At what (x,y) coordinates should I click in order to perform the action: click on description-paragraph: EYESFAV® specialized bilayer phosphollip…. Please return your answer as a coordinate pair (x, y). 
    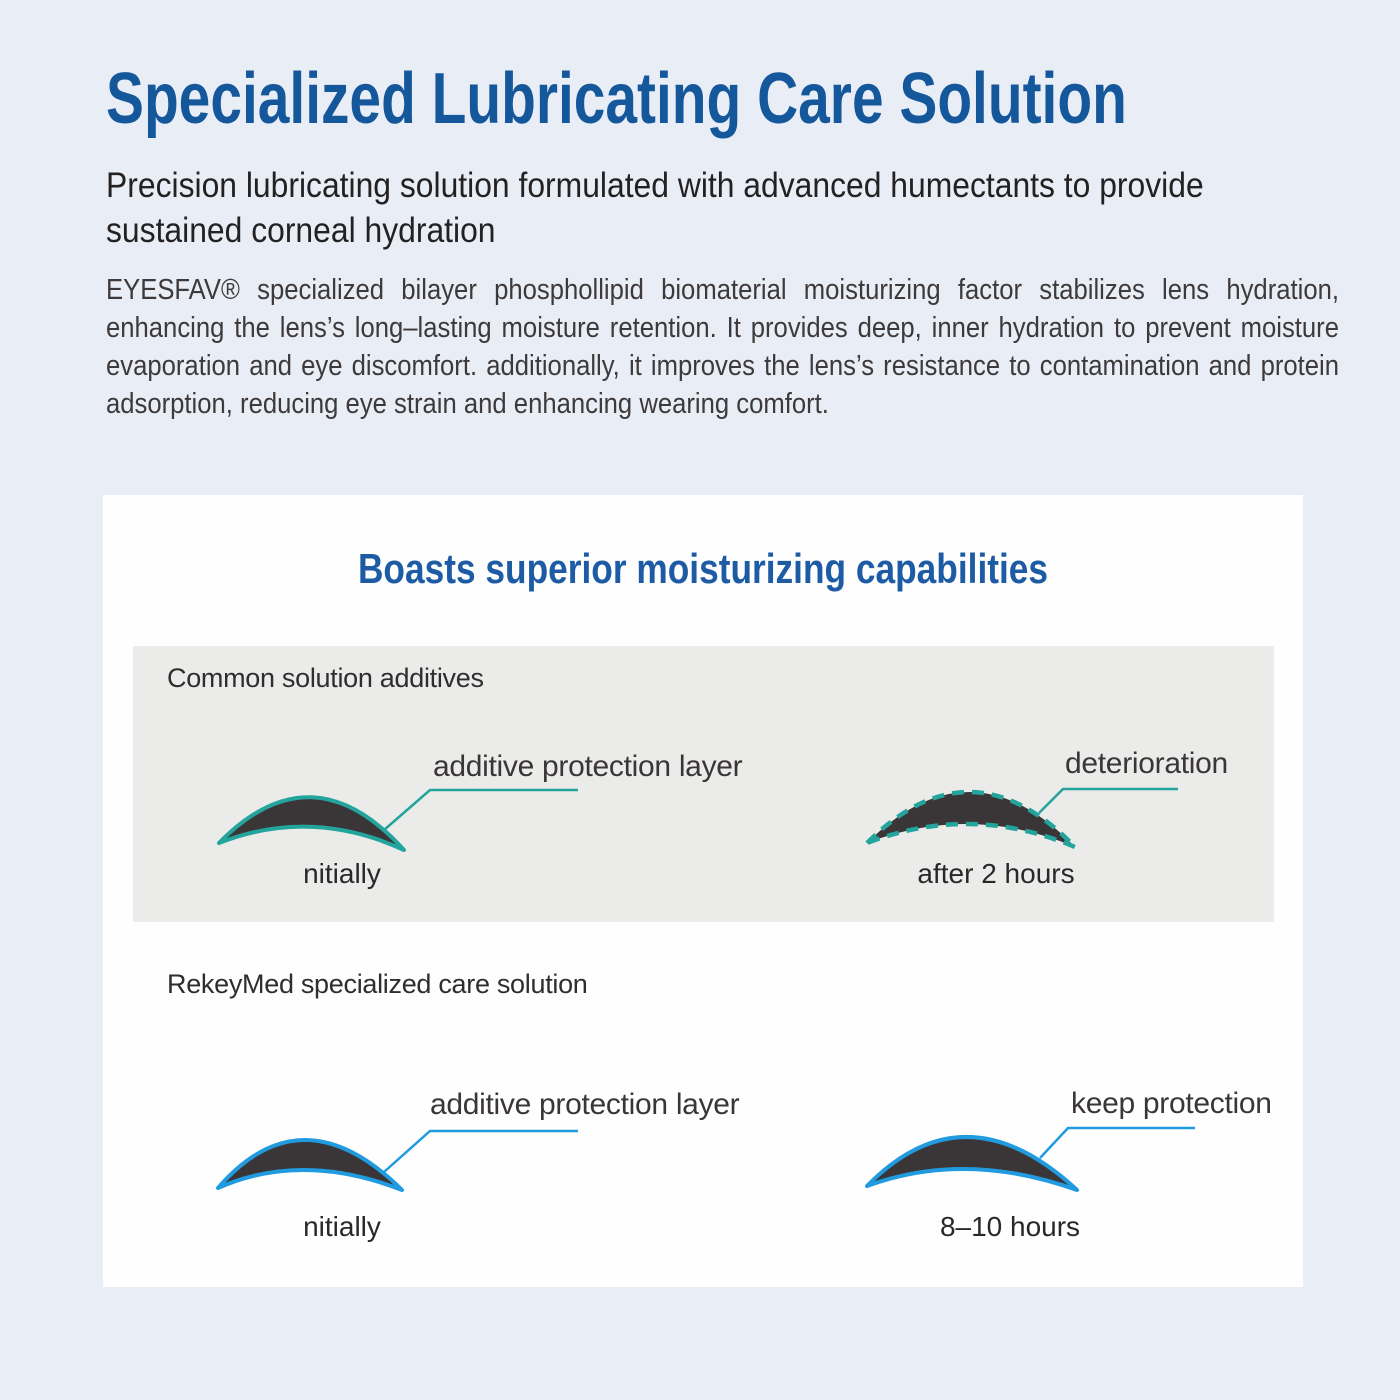
    Looking at the image, I should click on (722, 347).